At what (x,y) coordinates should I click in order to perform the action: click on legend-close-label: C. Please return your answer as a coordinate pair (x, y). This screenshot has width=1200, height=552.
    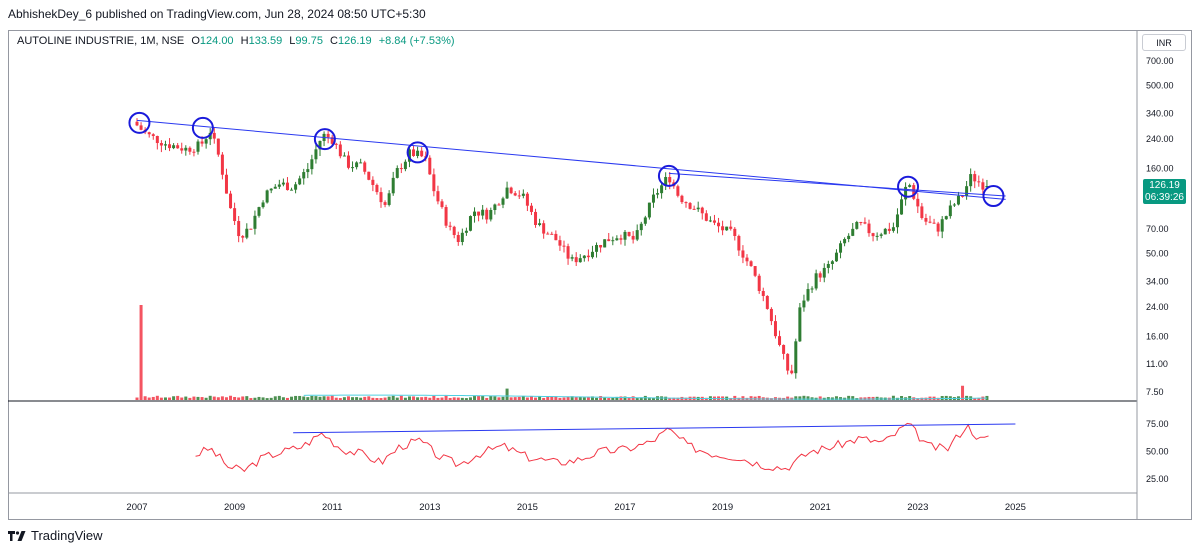
    Looking at the image, I should click on (334, 41).